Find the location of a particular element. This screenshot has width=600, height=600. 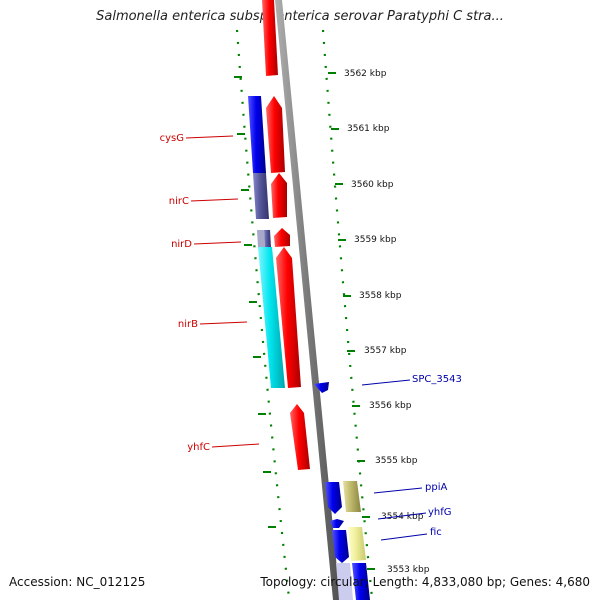

gene-feature-ppiA is located at coordinates (333, 498).